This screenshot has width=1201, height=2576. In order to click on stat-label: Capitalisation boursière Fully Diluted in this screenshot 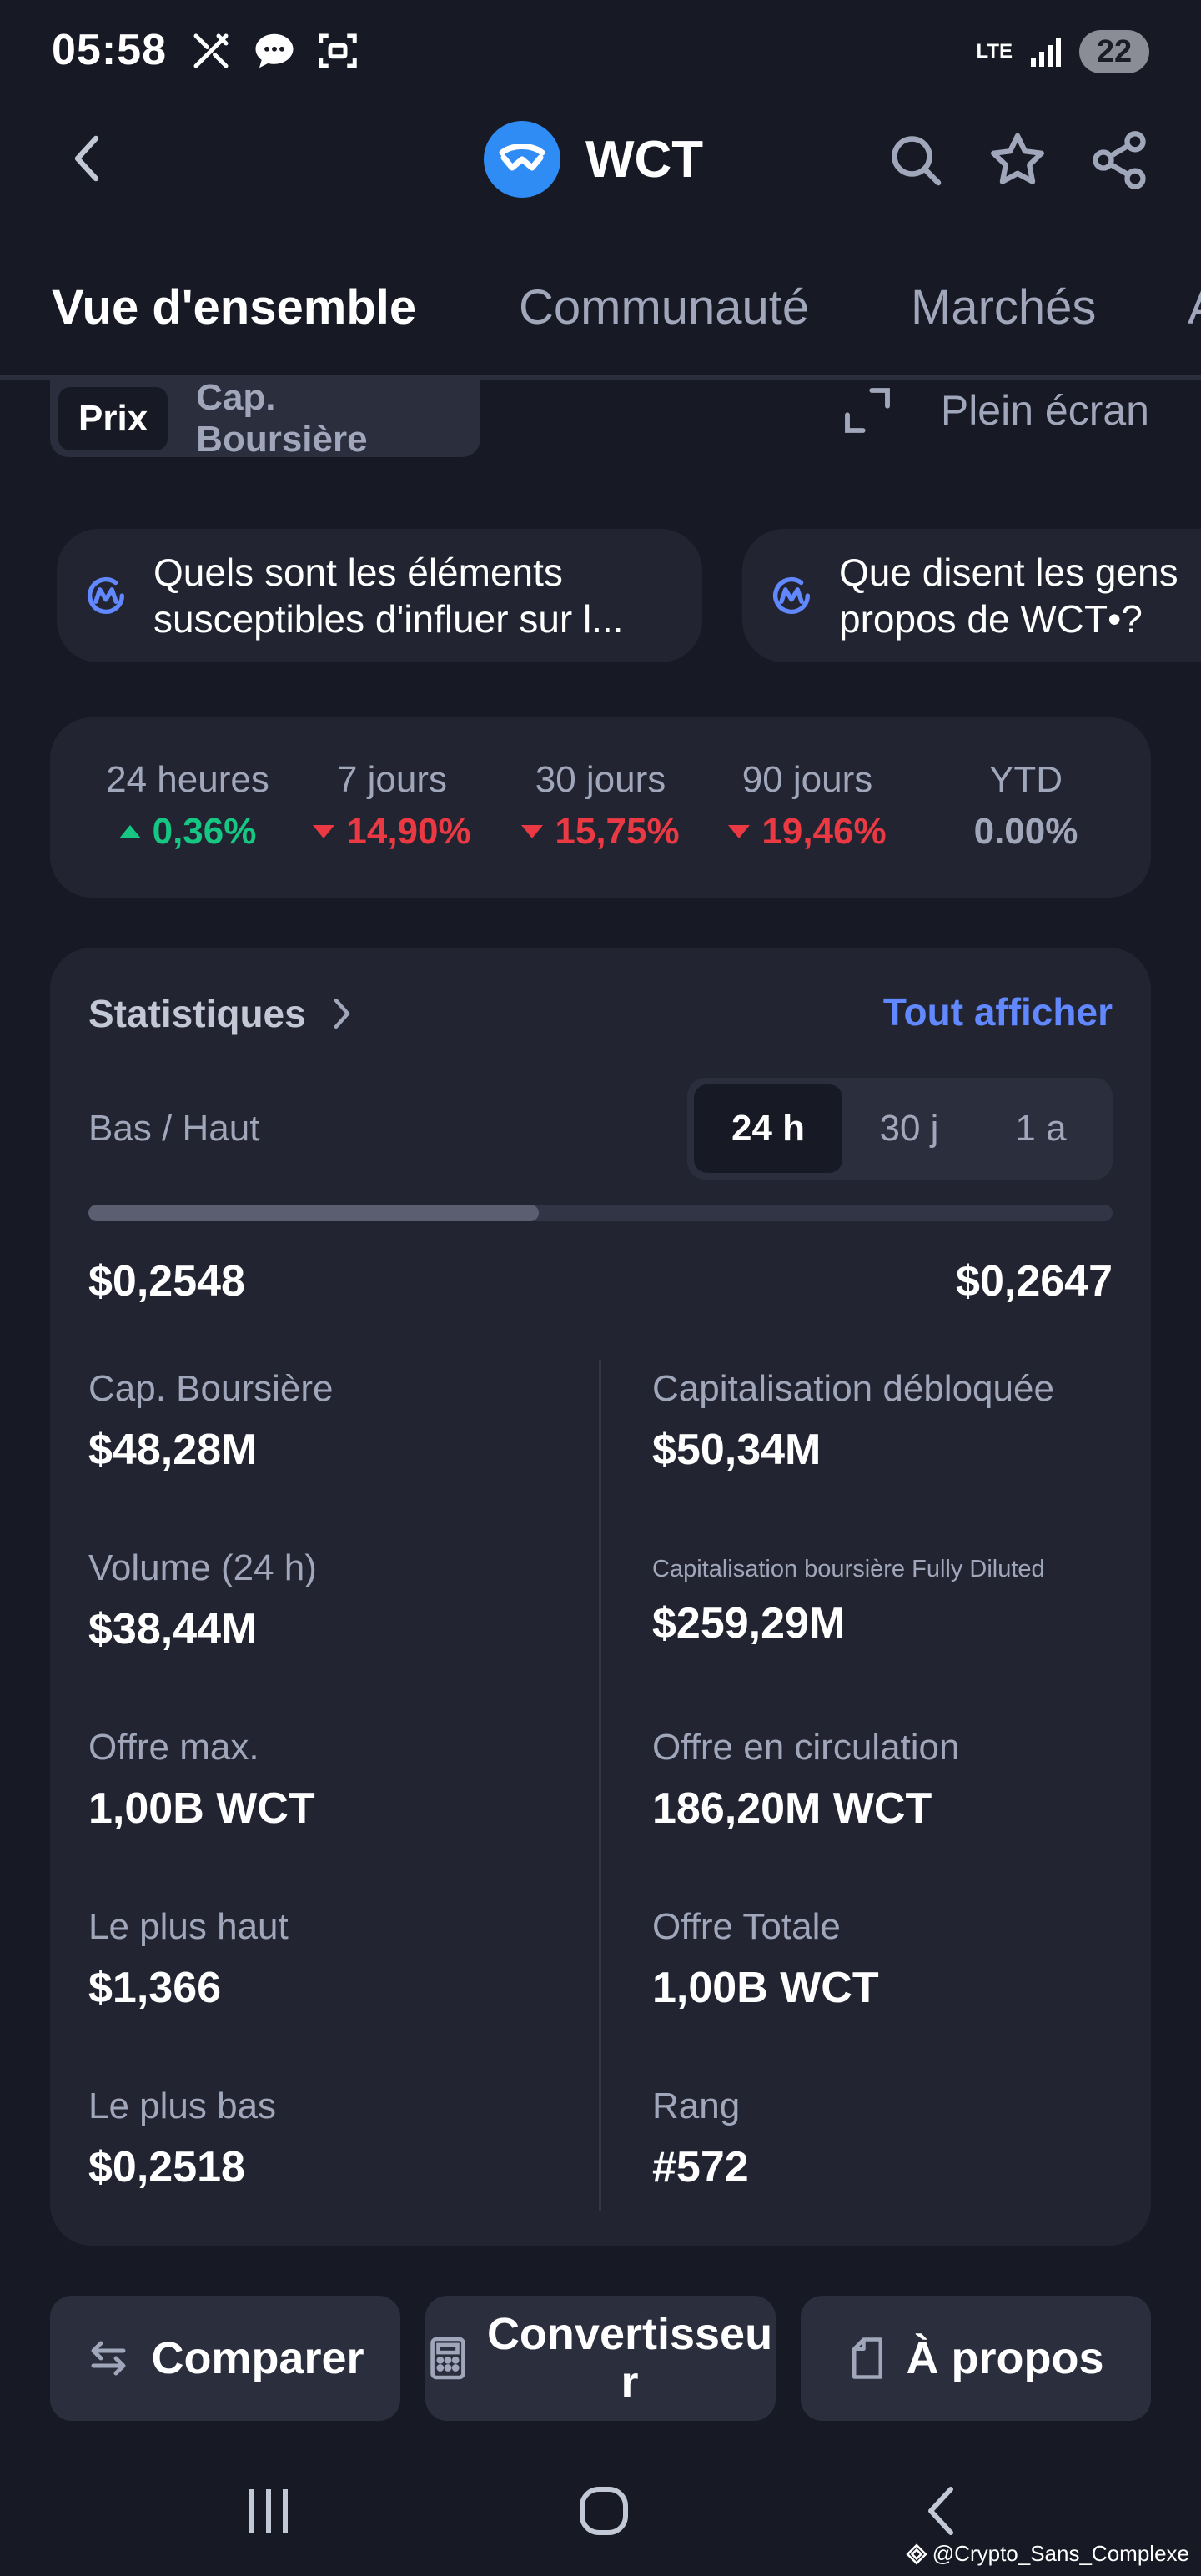, I will do `click(849, 1569)`.